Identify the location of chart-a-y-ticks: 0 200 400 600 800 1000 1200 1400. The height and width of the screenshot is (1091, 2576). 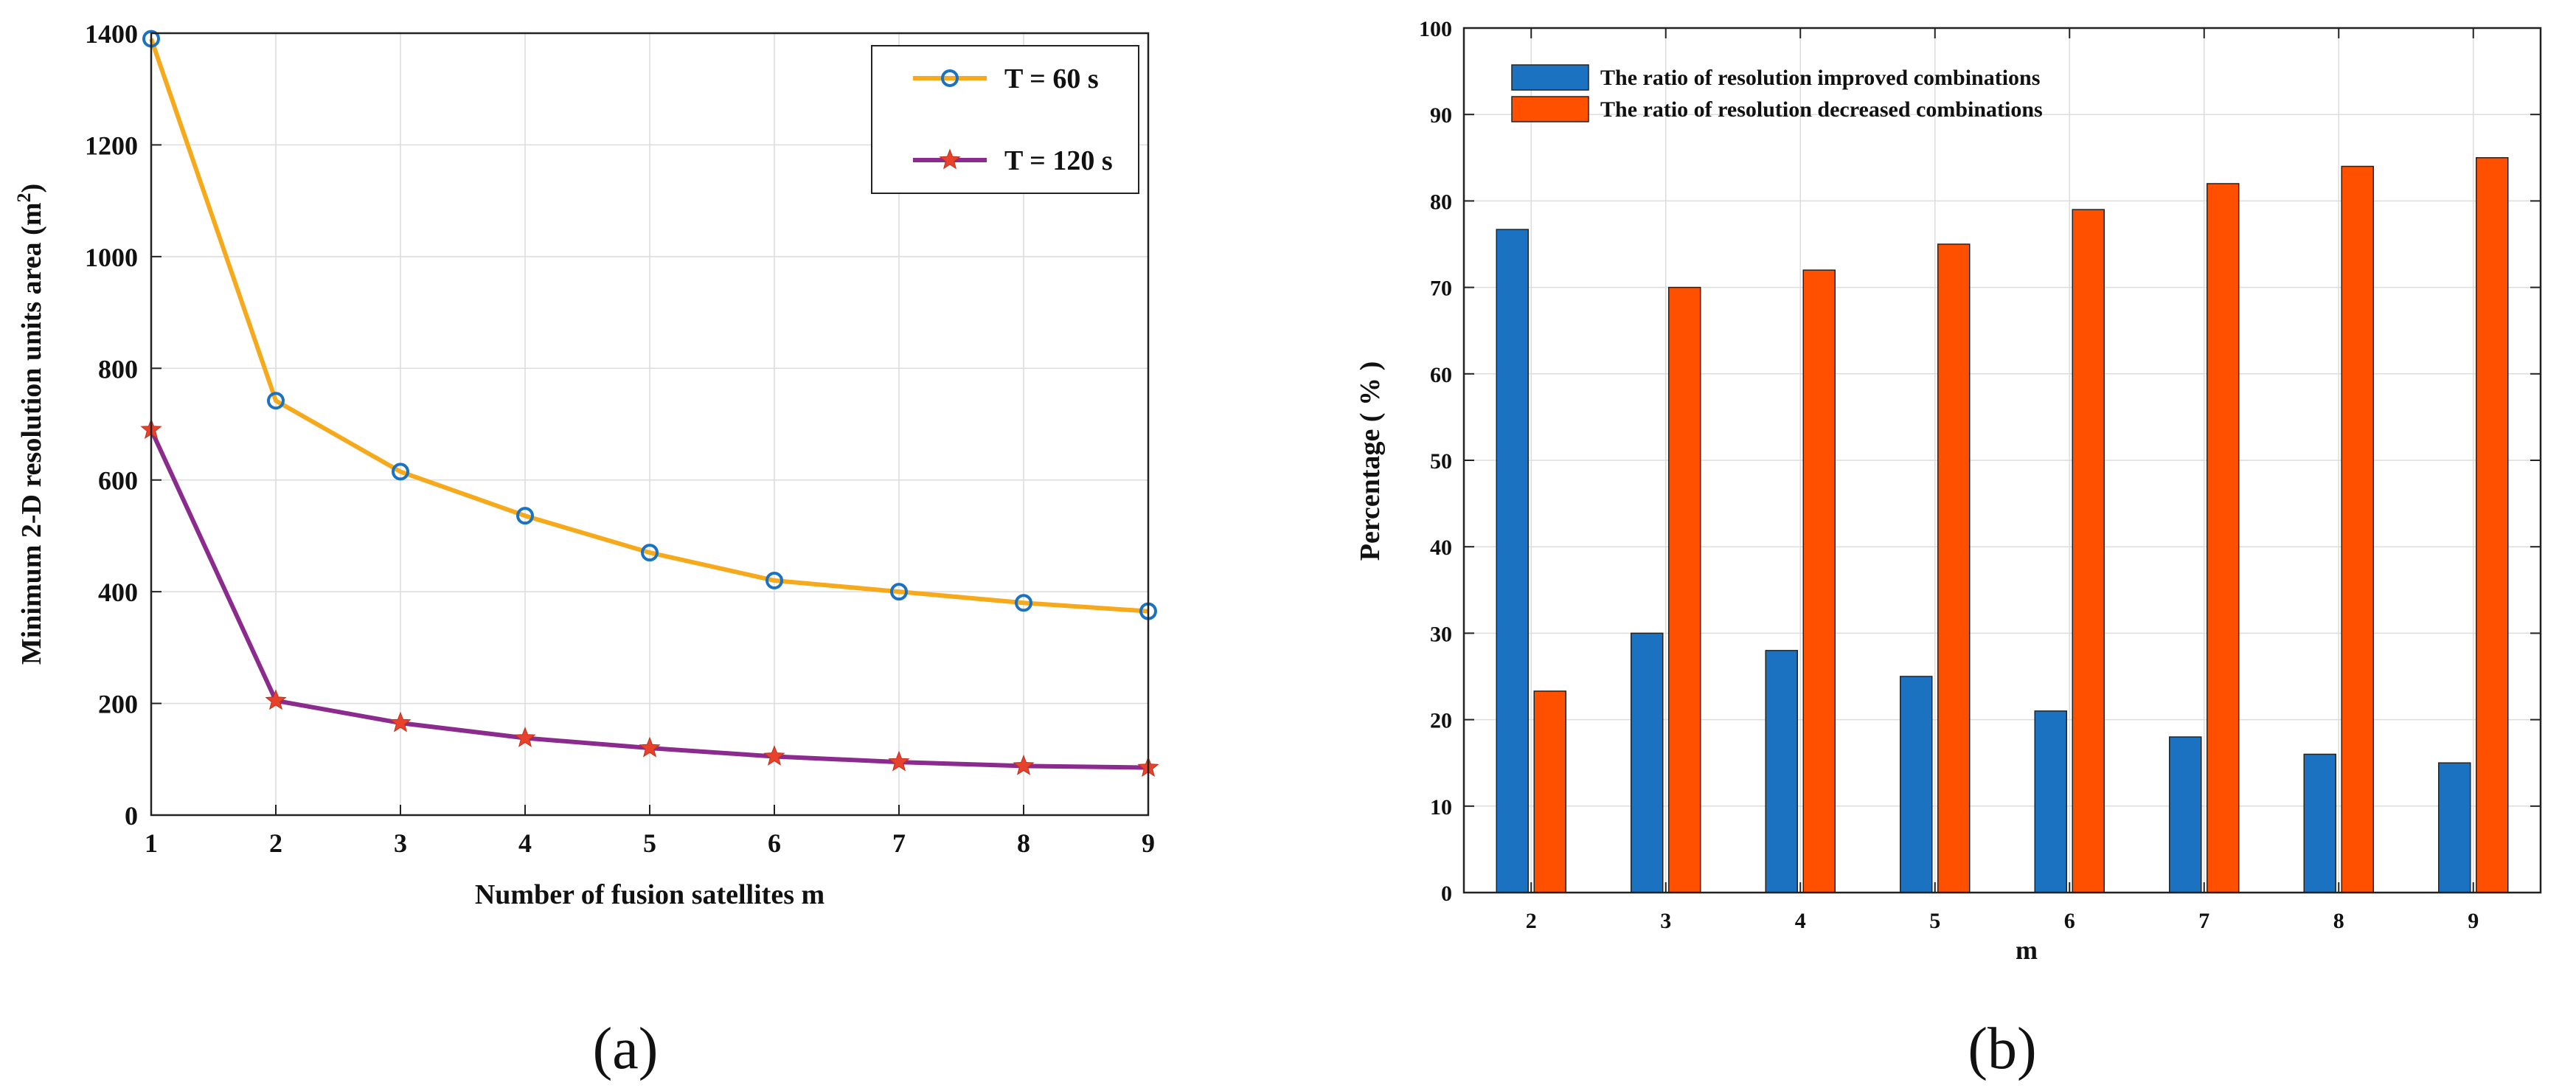
(123, 425).